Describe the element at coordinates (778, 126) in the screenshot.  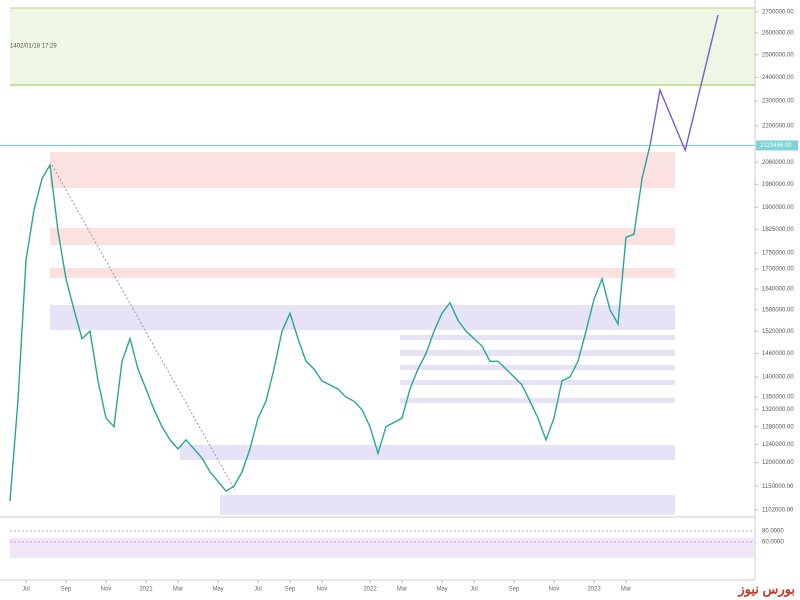
I see `y-tick-label: 2200000.00` at that location.